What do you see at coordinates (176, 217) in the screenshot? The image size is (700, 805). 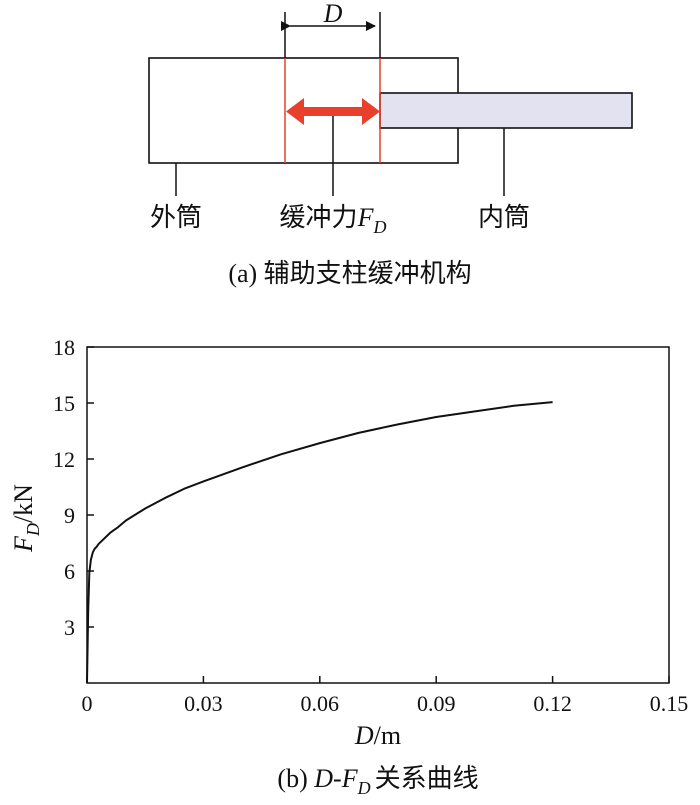 I see `label-outer-tube: 外筒` at bounding box center [176, 217].